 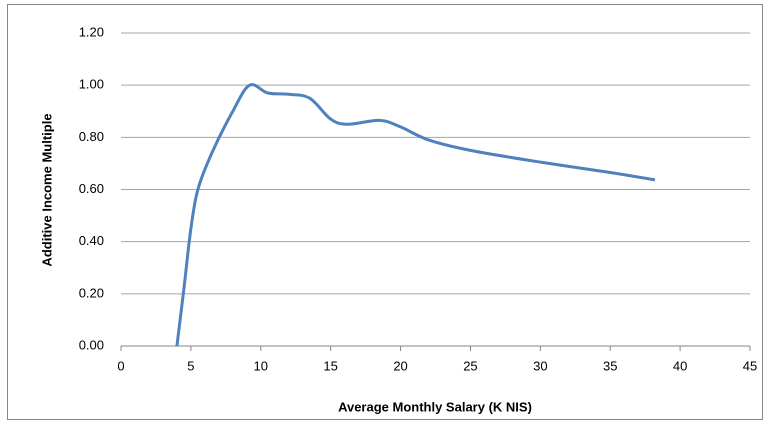 I want to click on x-tick-label: 10, so click(x=261, y=365).